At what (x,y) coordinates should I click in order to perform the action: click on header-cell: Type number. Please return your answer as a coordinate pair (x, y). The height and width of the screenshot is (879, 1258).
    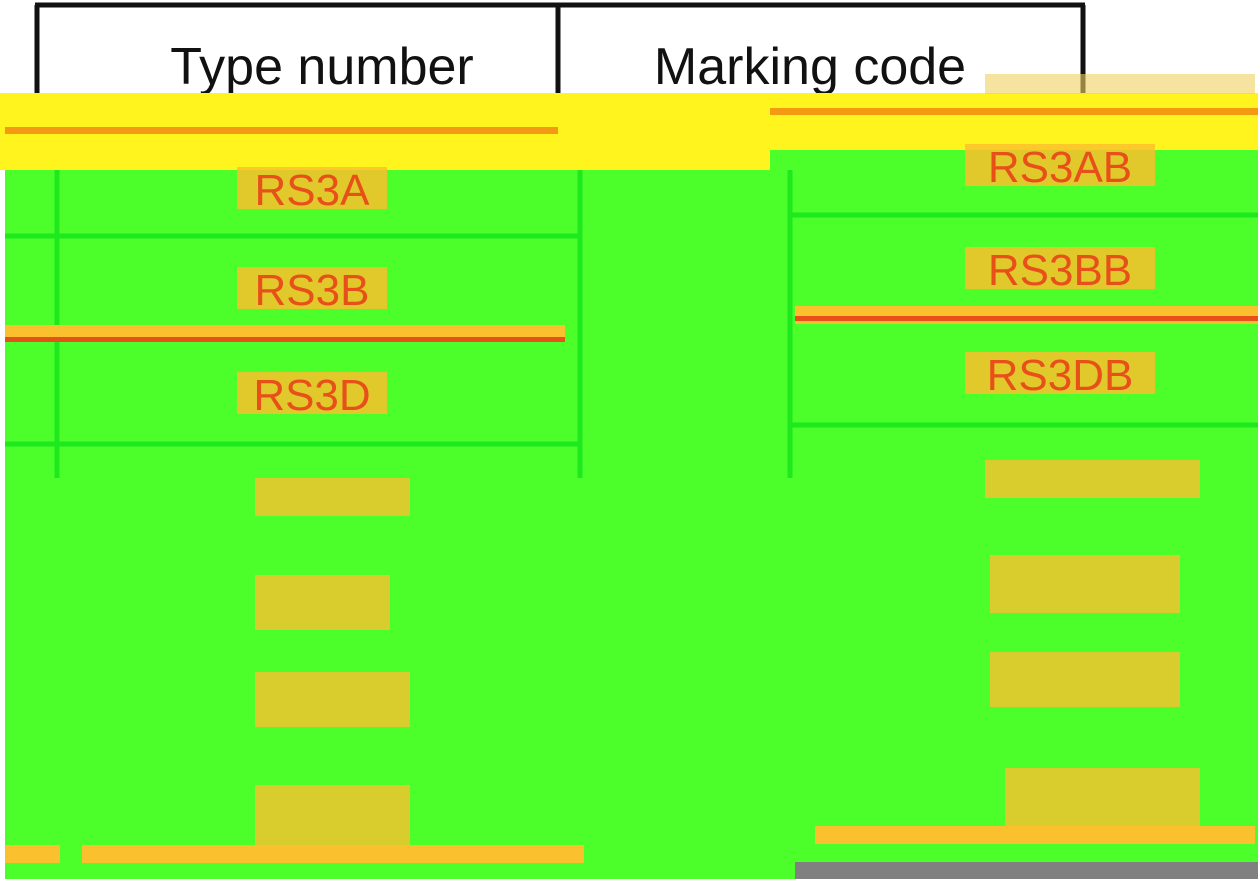
    Looking at the image, I should click on (322, 67).